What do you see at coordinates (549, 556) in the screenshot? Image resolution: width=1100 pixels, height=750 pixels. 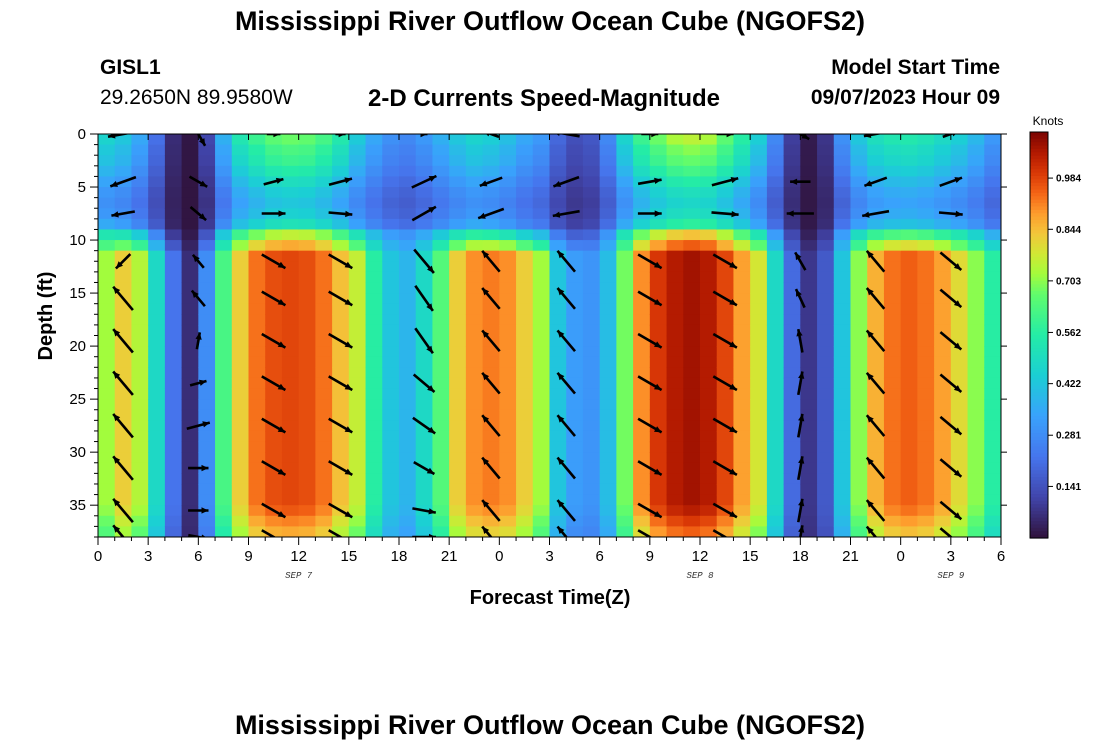 I see `x-tick-label: 3` at bounding box center [549, 556].